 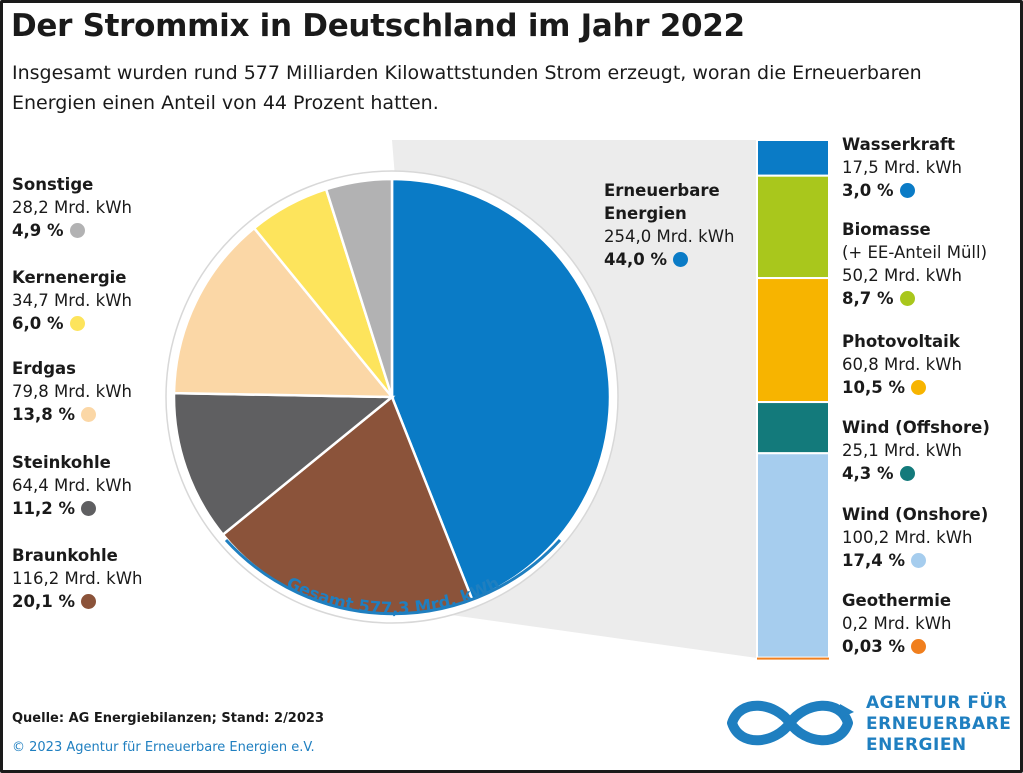 I want to click on logo-infinity-icon, so click(x=790, y=723).